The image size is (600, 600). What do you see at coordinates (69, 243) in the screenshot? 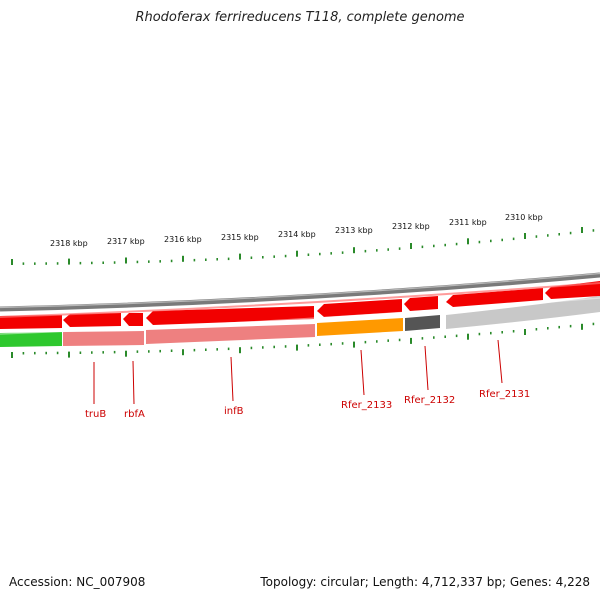
I see `coord-label: 2318 kbp` at bounding box center [69, 243].